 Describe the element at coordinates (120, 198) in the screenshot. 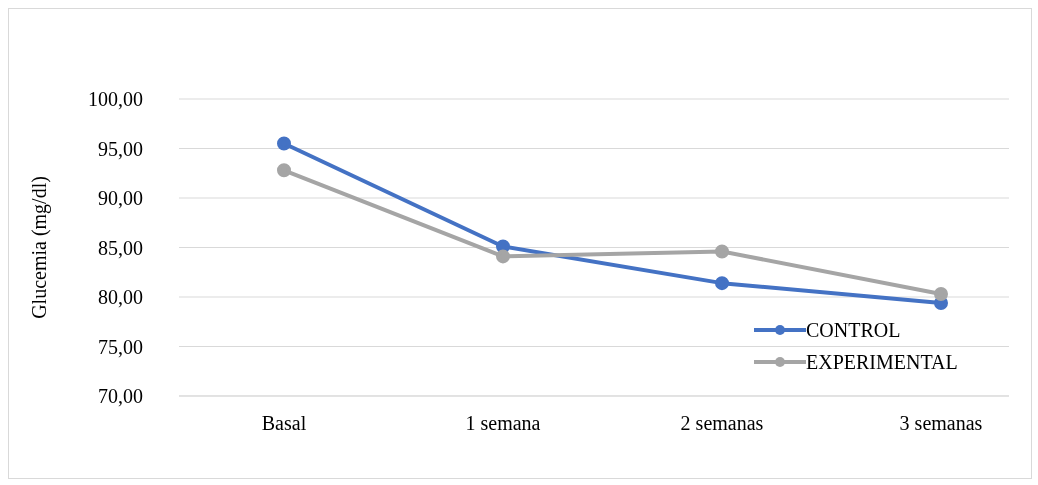

I see `y-tick-label: 90,00` at that location.